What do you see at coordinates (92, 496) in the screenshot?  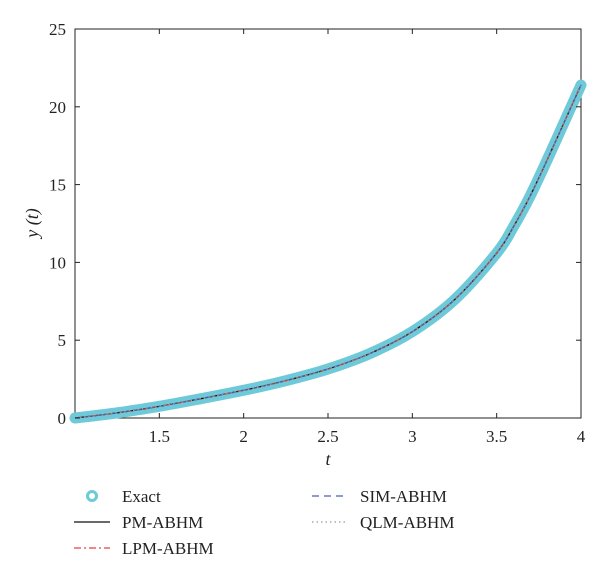 I see `legend-symbol-exact` at bounding box center [92, 496].